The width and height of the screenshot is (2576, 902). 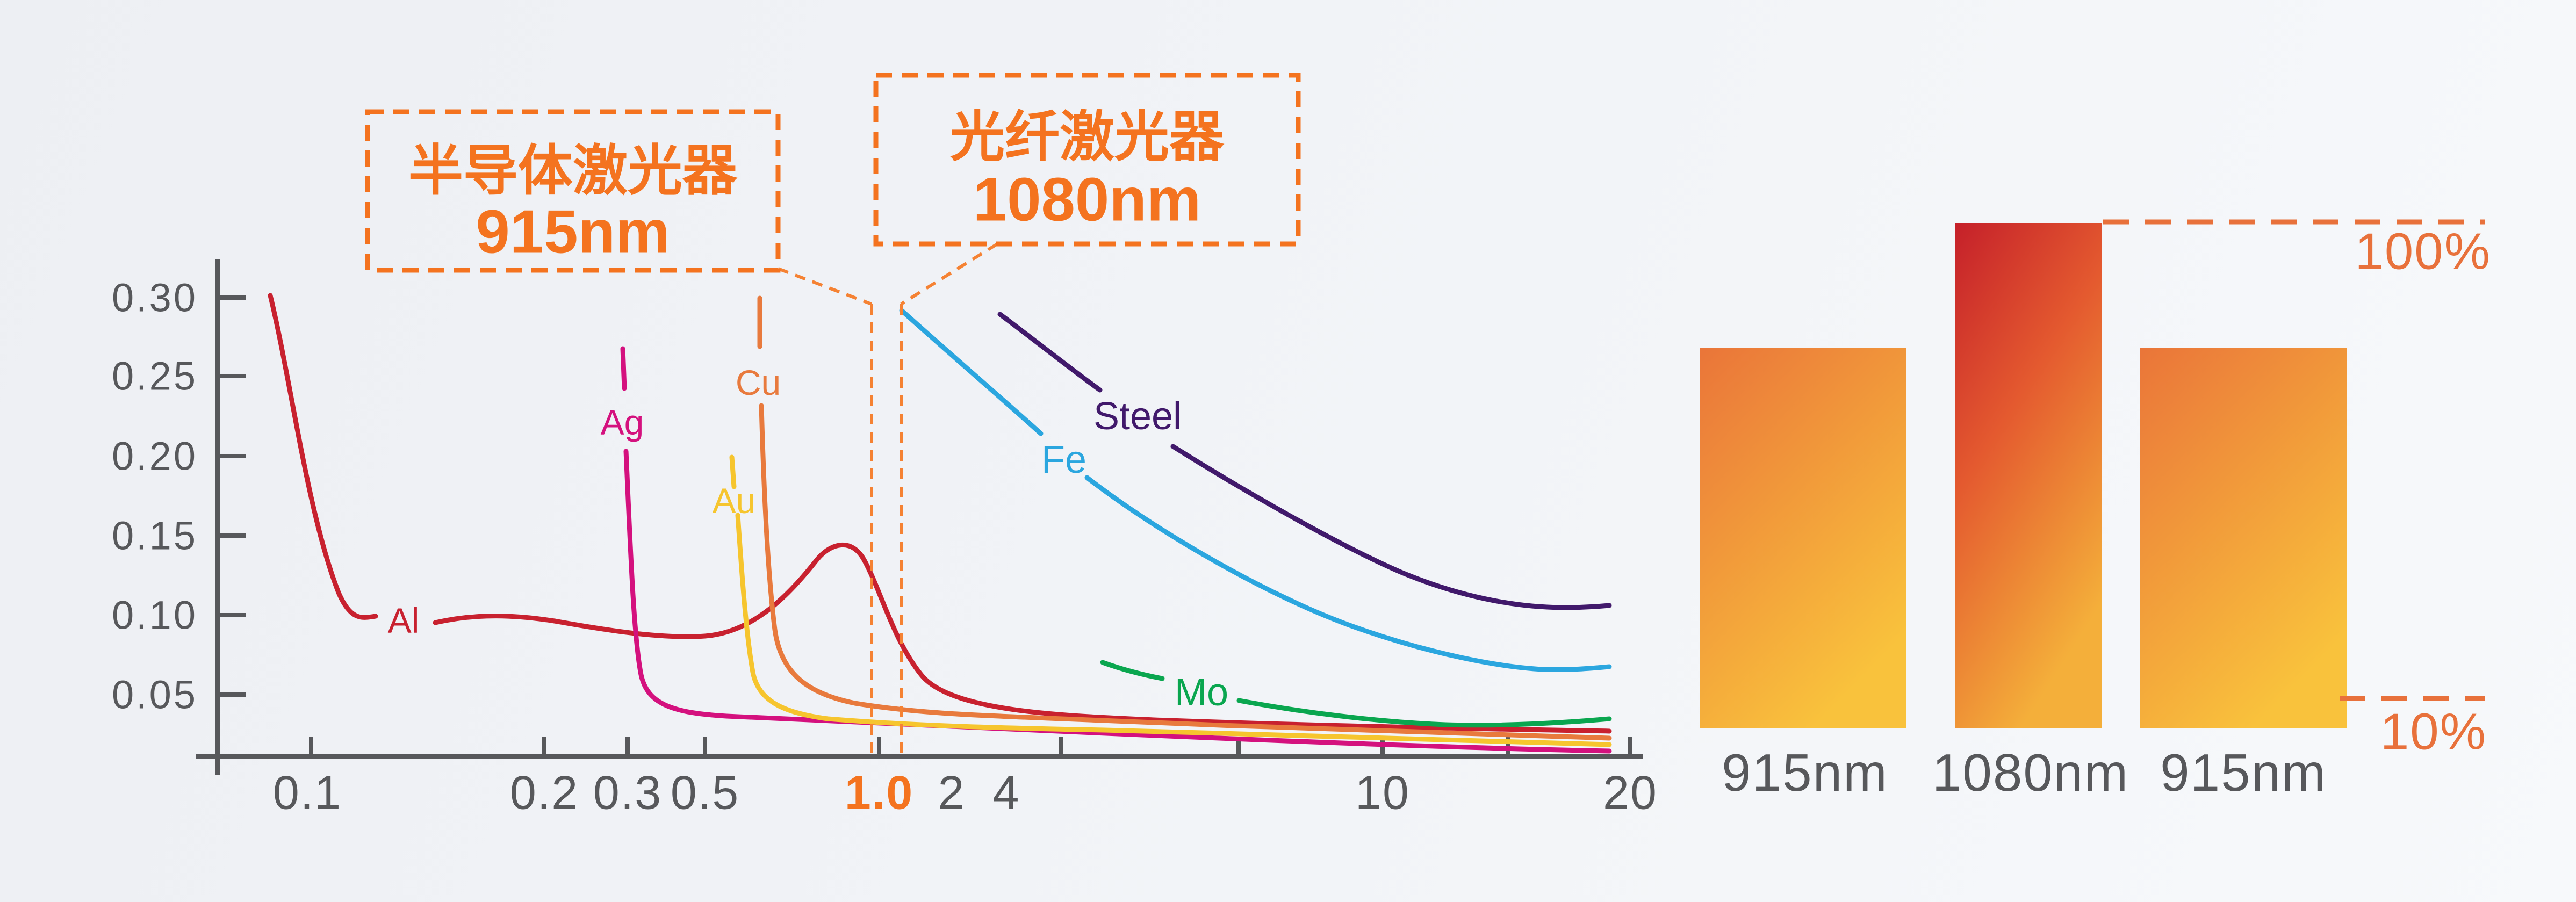 What do you see at coordinates (2433, 732) in the screenshot?
I see `min-percent-label: 10%` at bounding box center [2433, 732].